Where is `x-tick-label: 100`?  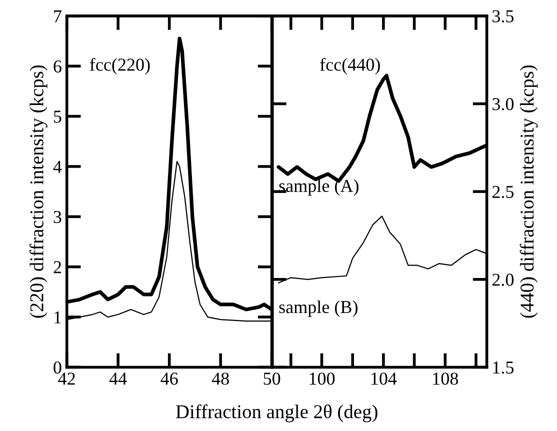 x-tick-label: 100 is located at coordinates (322, 378).